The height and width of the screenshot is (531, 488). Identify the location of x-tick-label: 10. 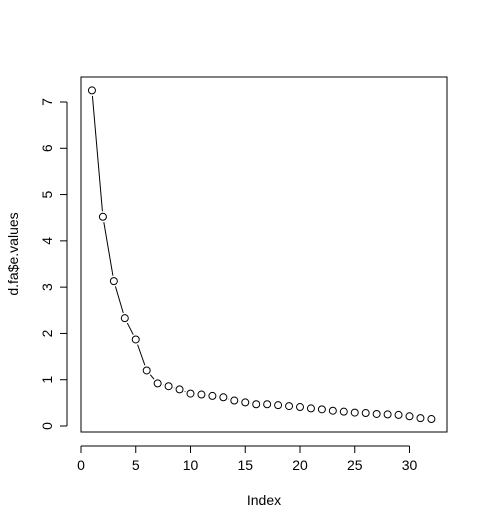
(191, 465).